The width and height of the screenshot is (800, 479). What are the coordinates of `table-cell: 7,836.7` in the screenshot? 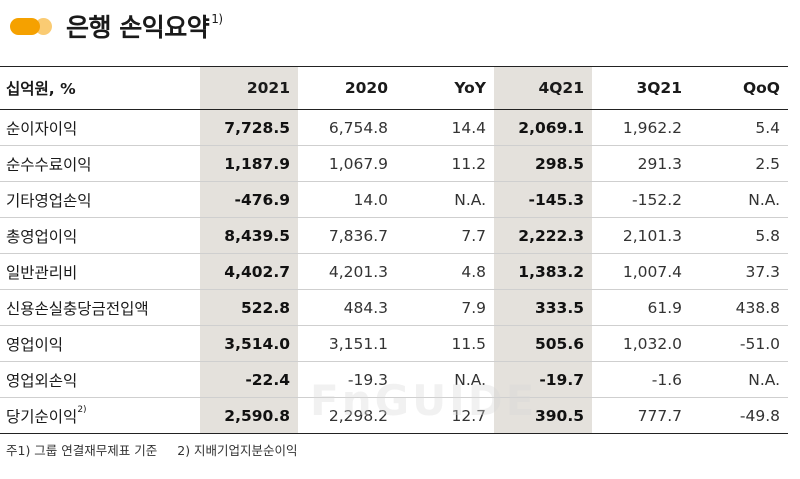 It's located at (347, 235).